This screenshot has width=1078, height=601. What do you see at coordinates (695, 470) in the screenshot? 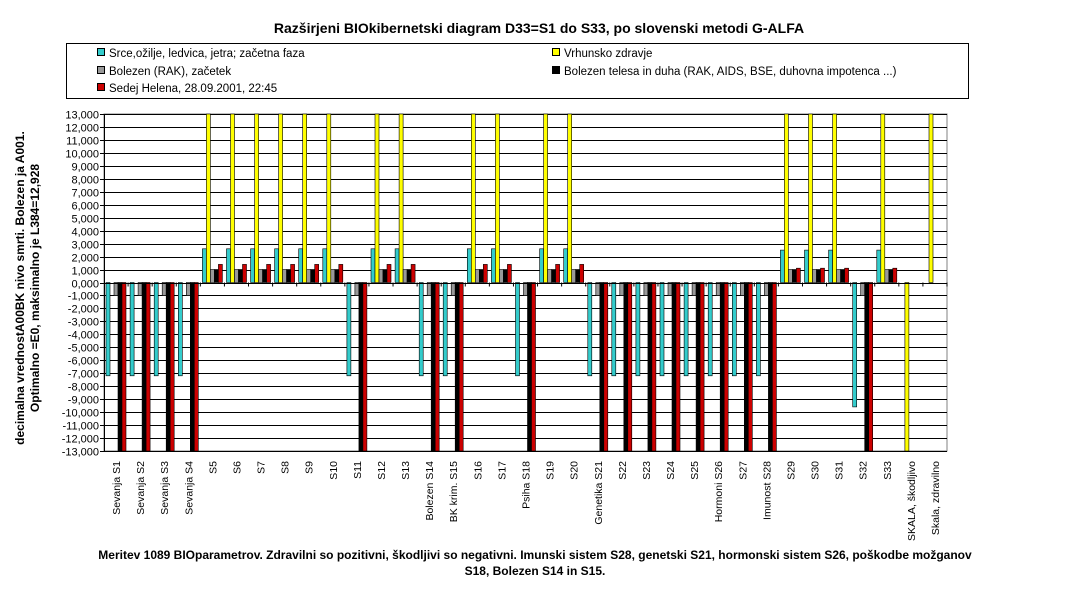
I see `x-tick-label: S25` at bounding box center [695, 470].